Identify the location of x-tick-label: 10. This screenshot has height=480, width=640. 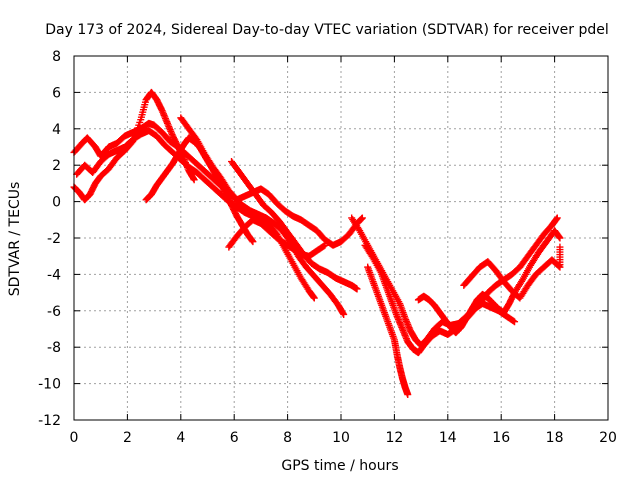
(341, 438).